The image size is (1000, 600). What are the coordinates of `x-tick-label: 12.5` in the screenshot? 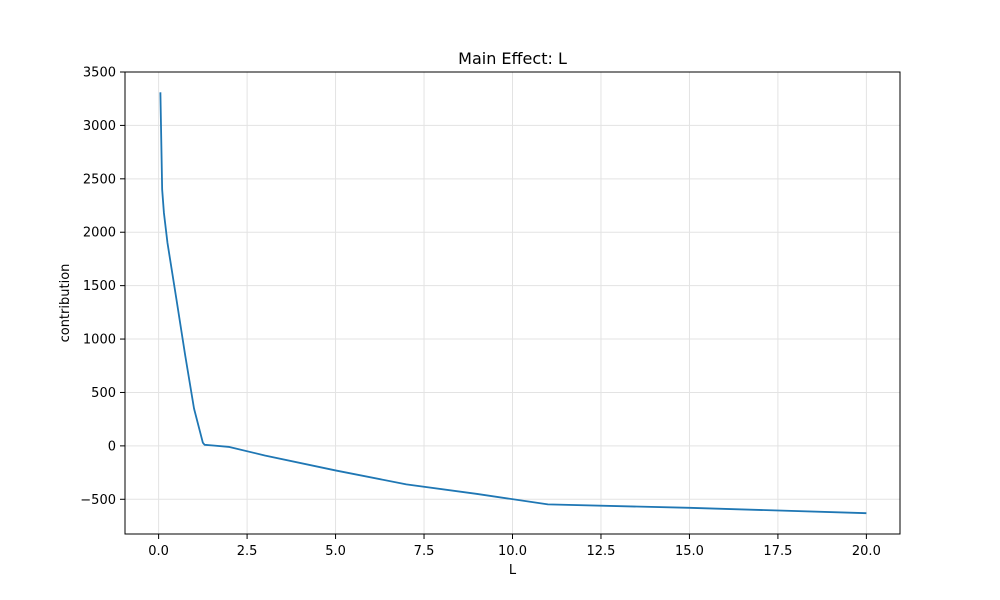 It's located at (600, 551).